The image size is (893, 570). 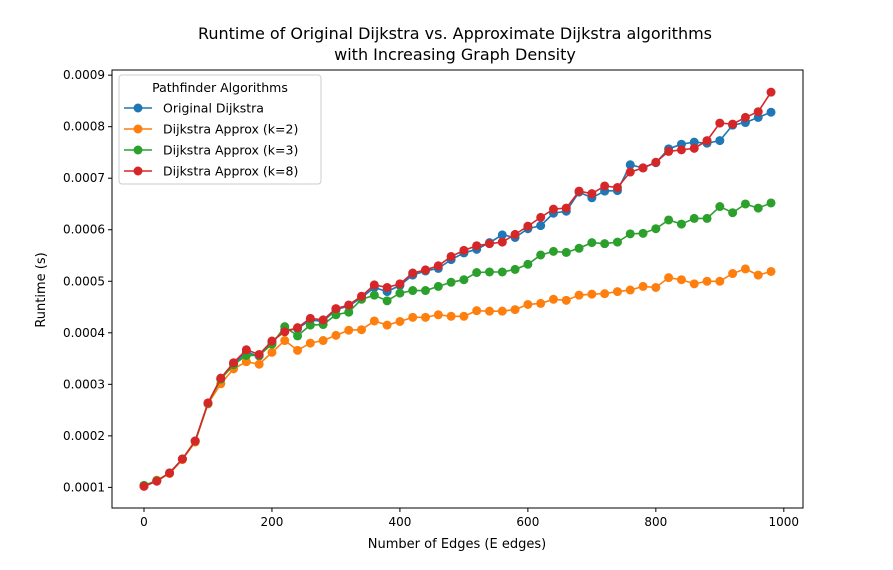 I want to click on y-tick-label: 0.0009, so click(x=84, y=75).